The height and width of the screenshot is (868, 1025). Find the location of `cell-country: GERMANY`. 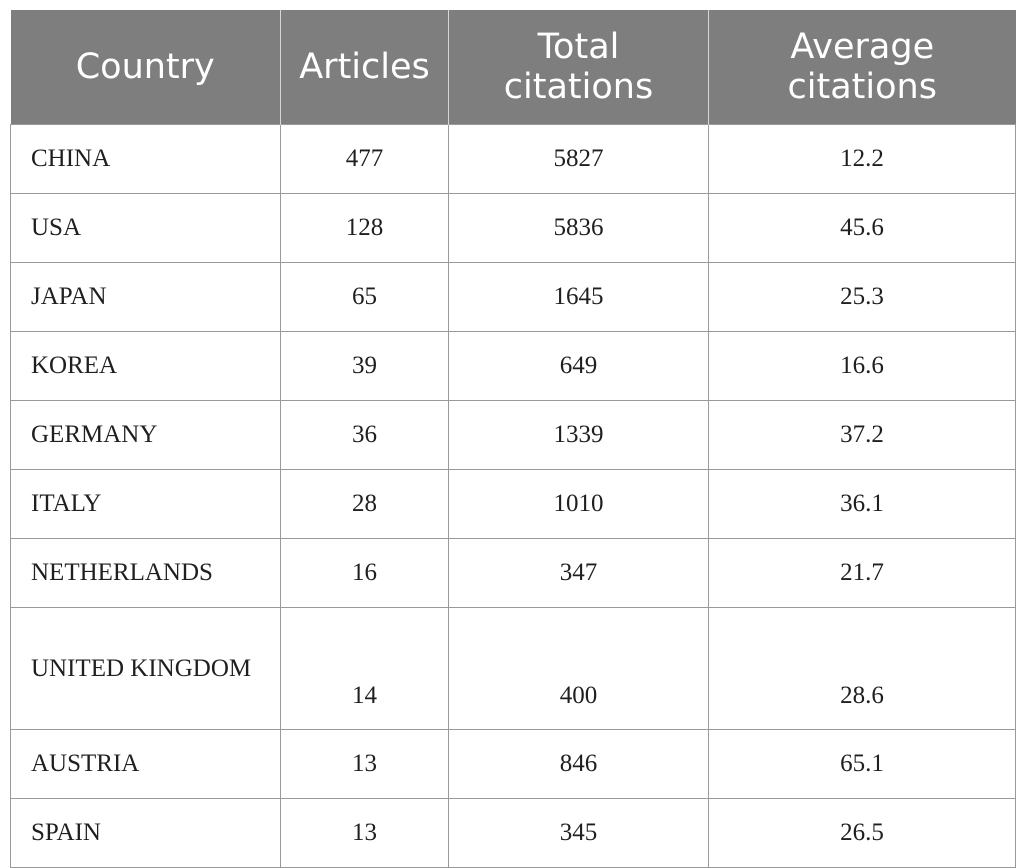

cell-country: GERMANY is located at coordinates (145, 435).